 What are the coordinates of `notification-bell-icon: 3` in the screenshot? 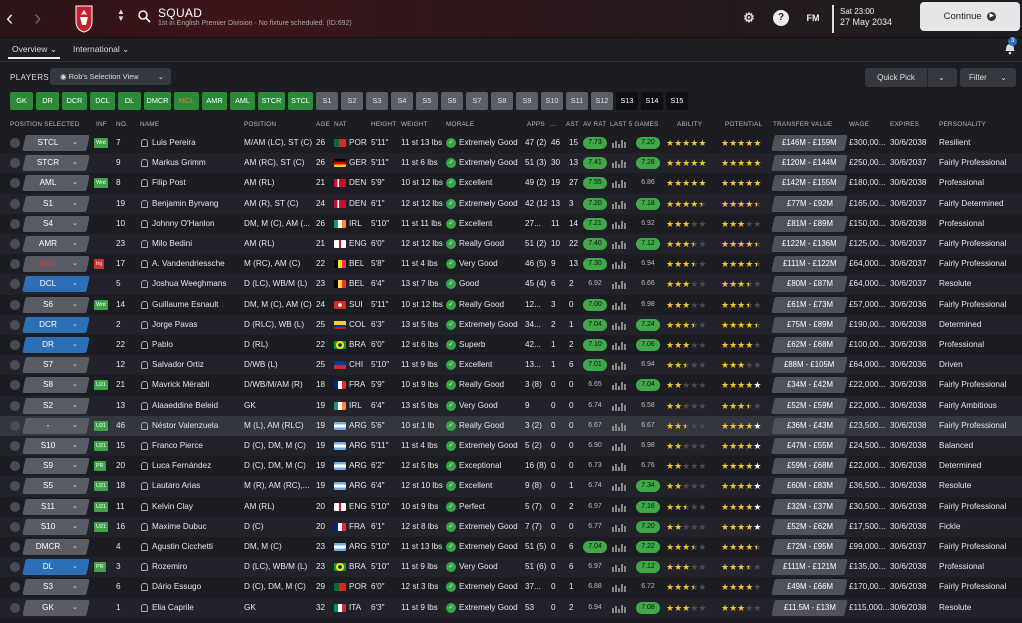 It's located at (1010, 46).